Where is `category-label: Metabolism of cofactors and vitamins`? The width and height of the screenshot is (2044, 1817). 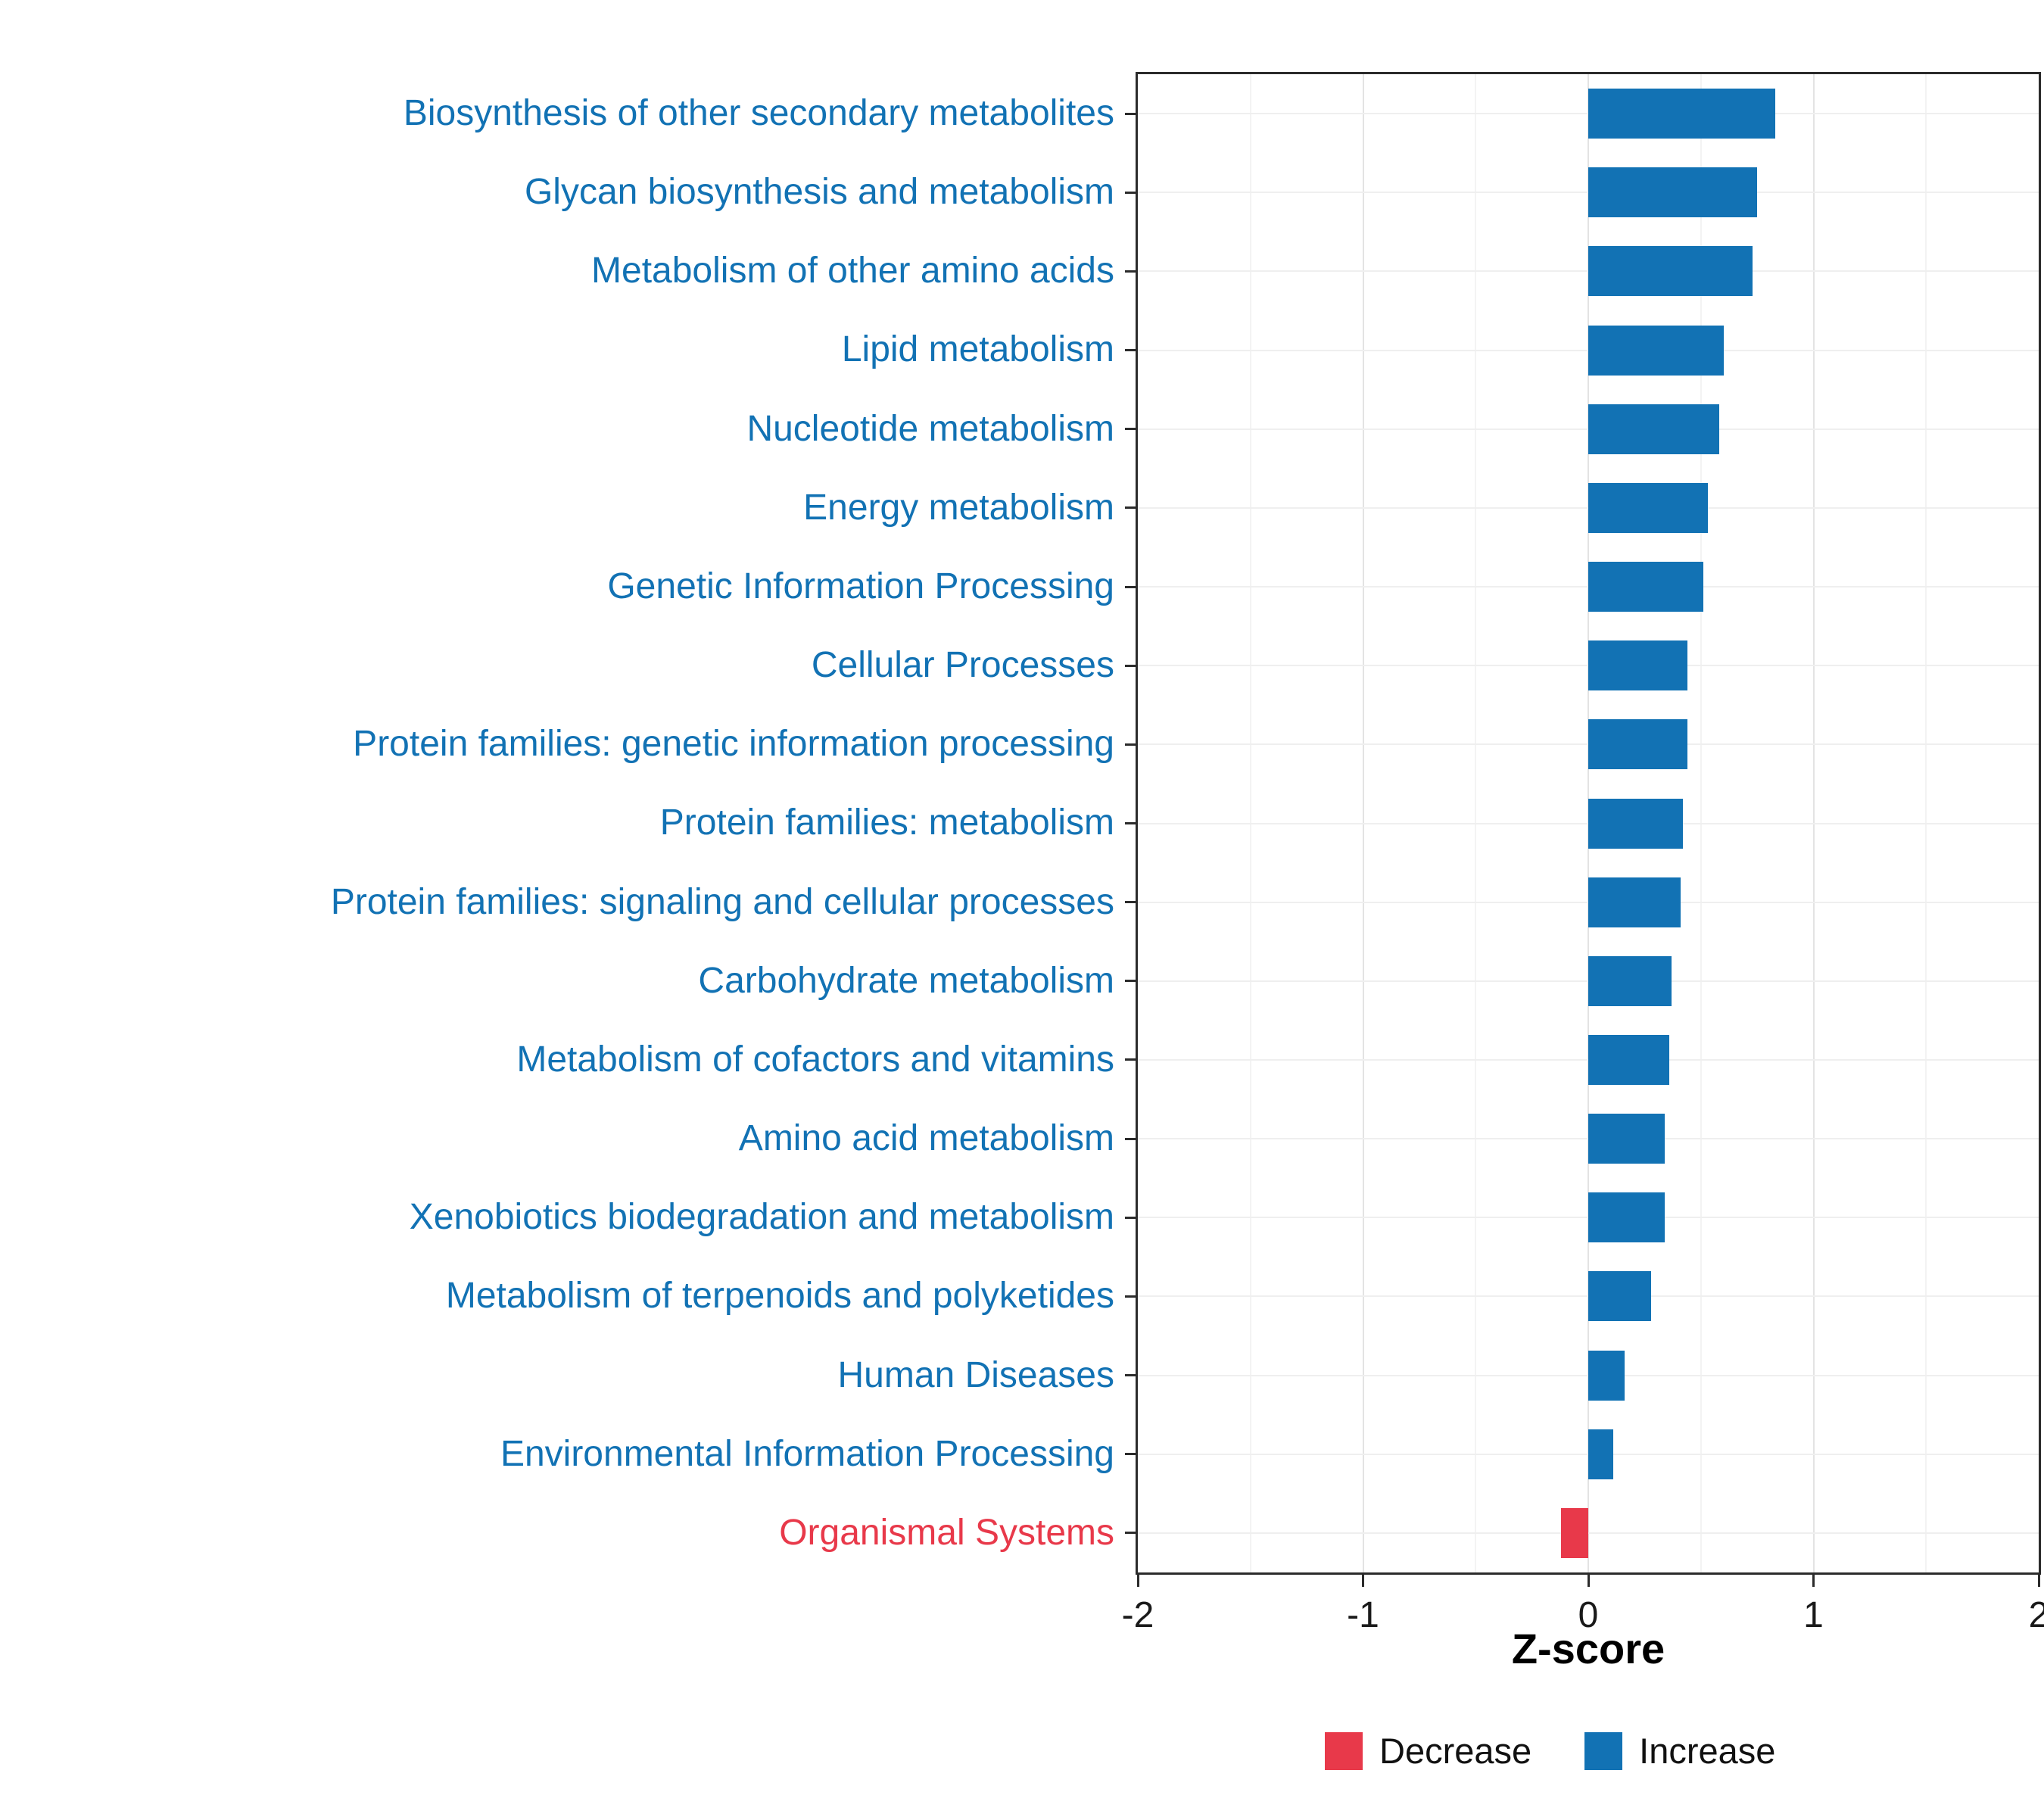 category-label: Metabolism of cofactors and vitamins is located at coordinates (815, 1059).